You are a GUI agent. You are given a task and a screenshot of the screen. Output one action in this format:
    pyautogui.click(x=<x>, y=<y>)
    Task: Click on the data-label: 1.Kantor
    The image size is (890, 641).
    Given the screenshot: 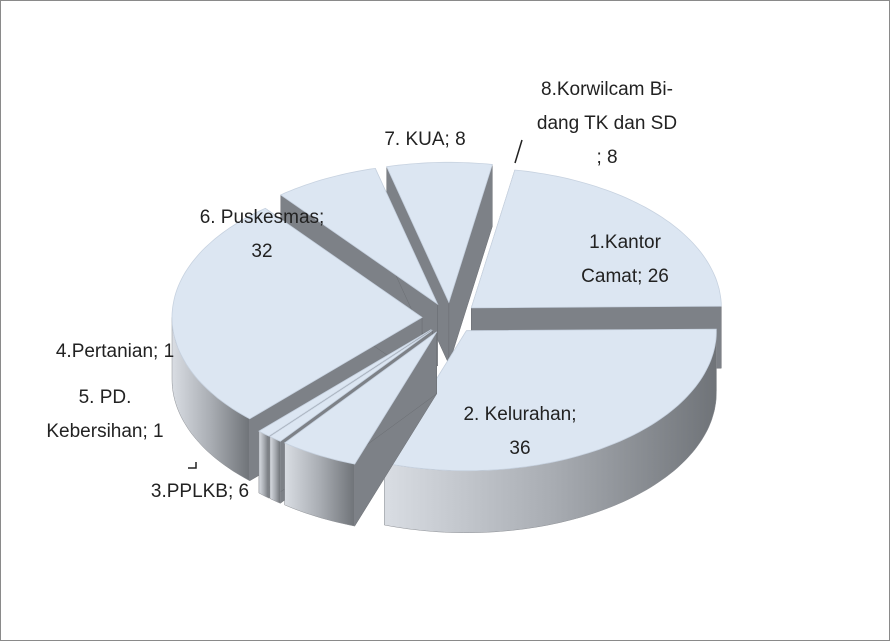 What is the action you would take?
    pyautogui.click(x=625, y=242)
    